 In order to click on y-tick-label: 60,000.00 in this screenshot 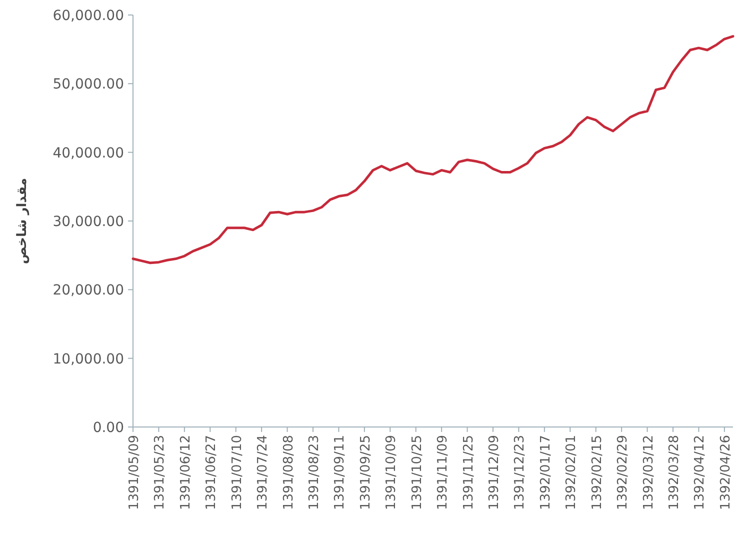, I will do `click(88, 16)`.